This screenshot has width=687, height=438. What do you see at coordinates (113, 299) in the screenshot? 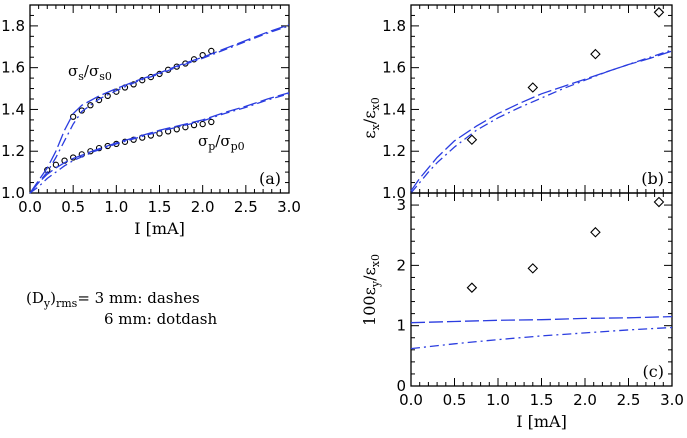
I see `legend-line-1: (Dy)rms= 3 mm: dashes` at bounding box center [113, 299].